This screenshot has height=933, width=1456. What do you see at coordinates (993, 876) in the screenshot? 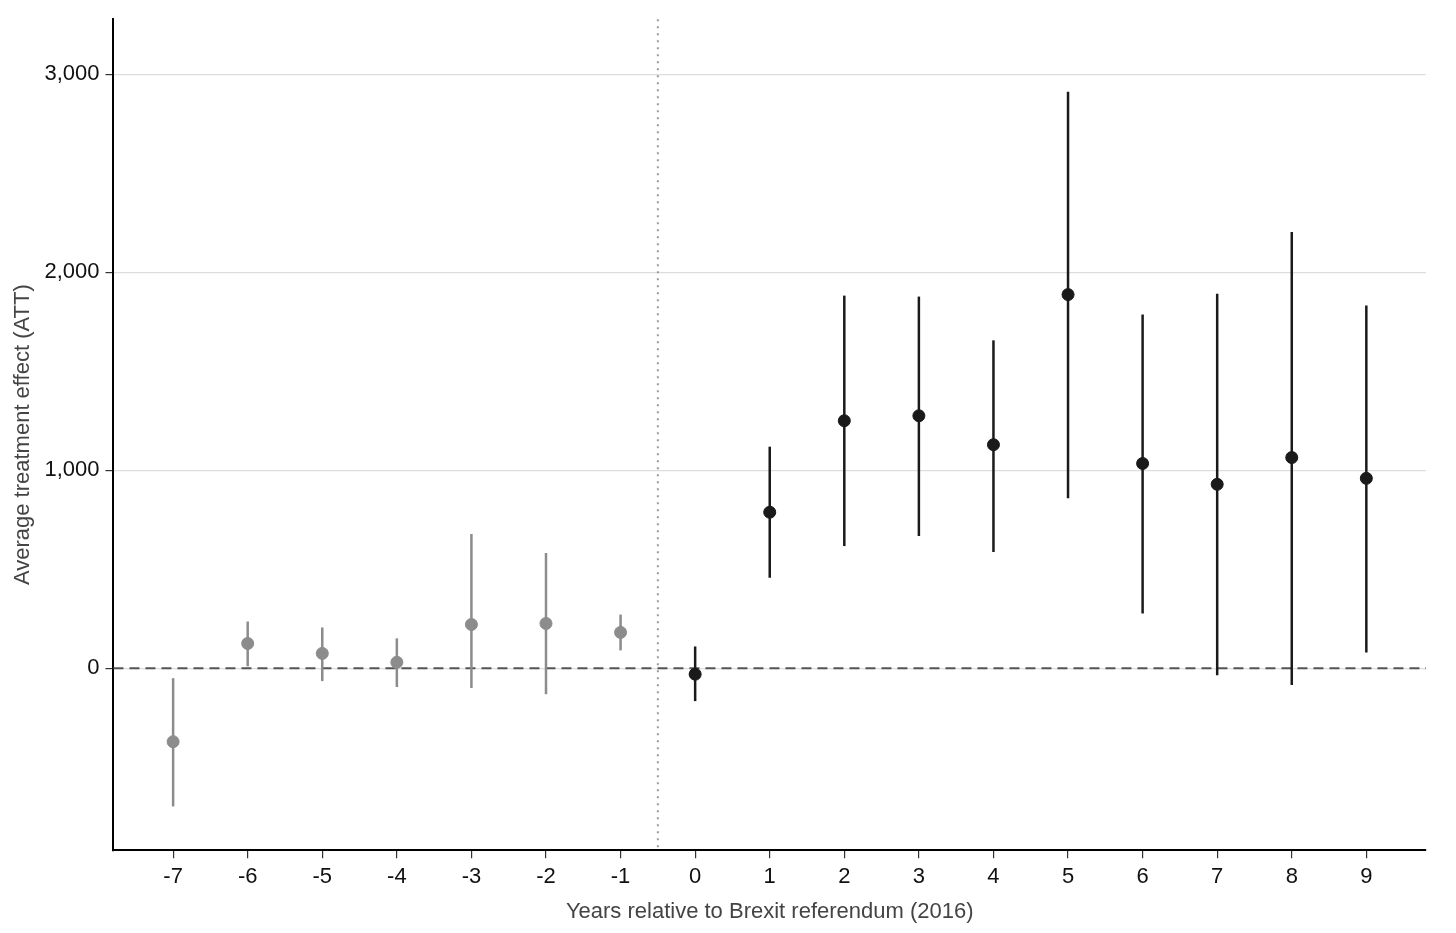
I see `x-tick-label: 4` at bounding box center [993, 876].